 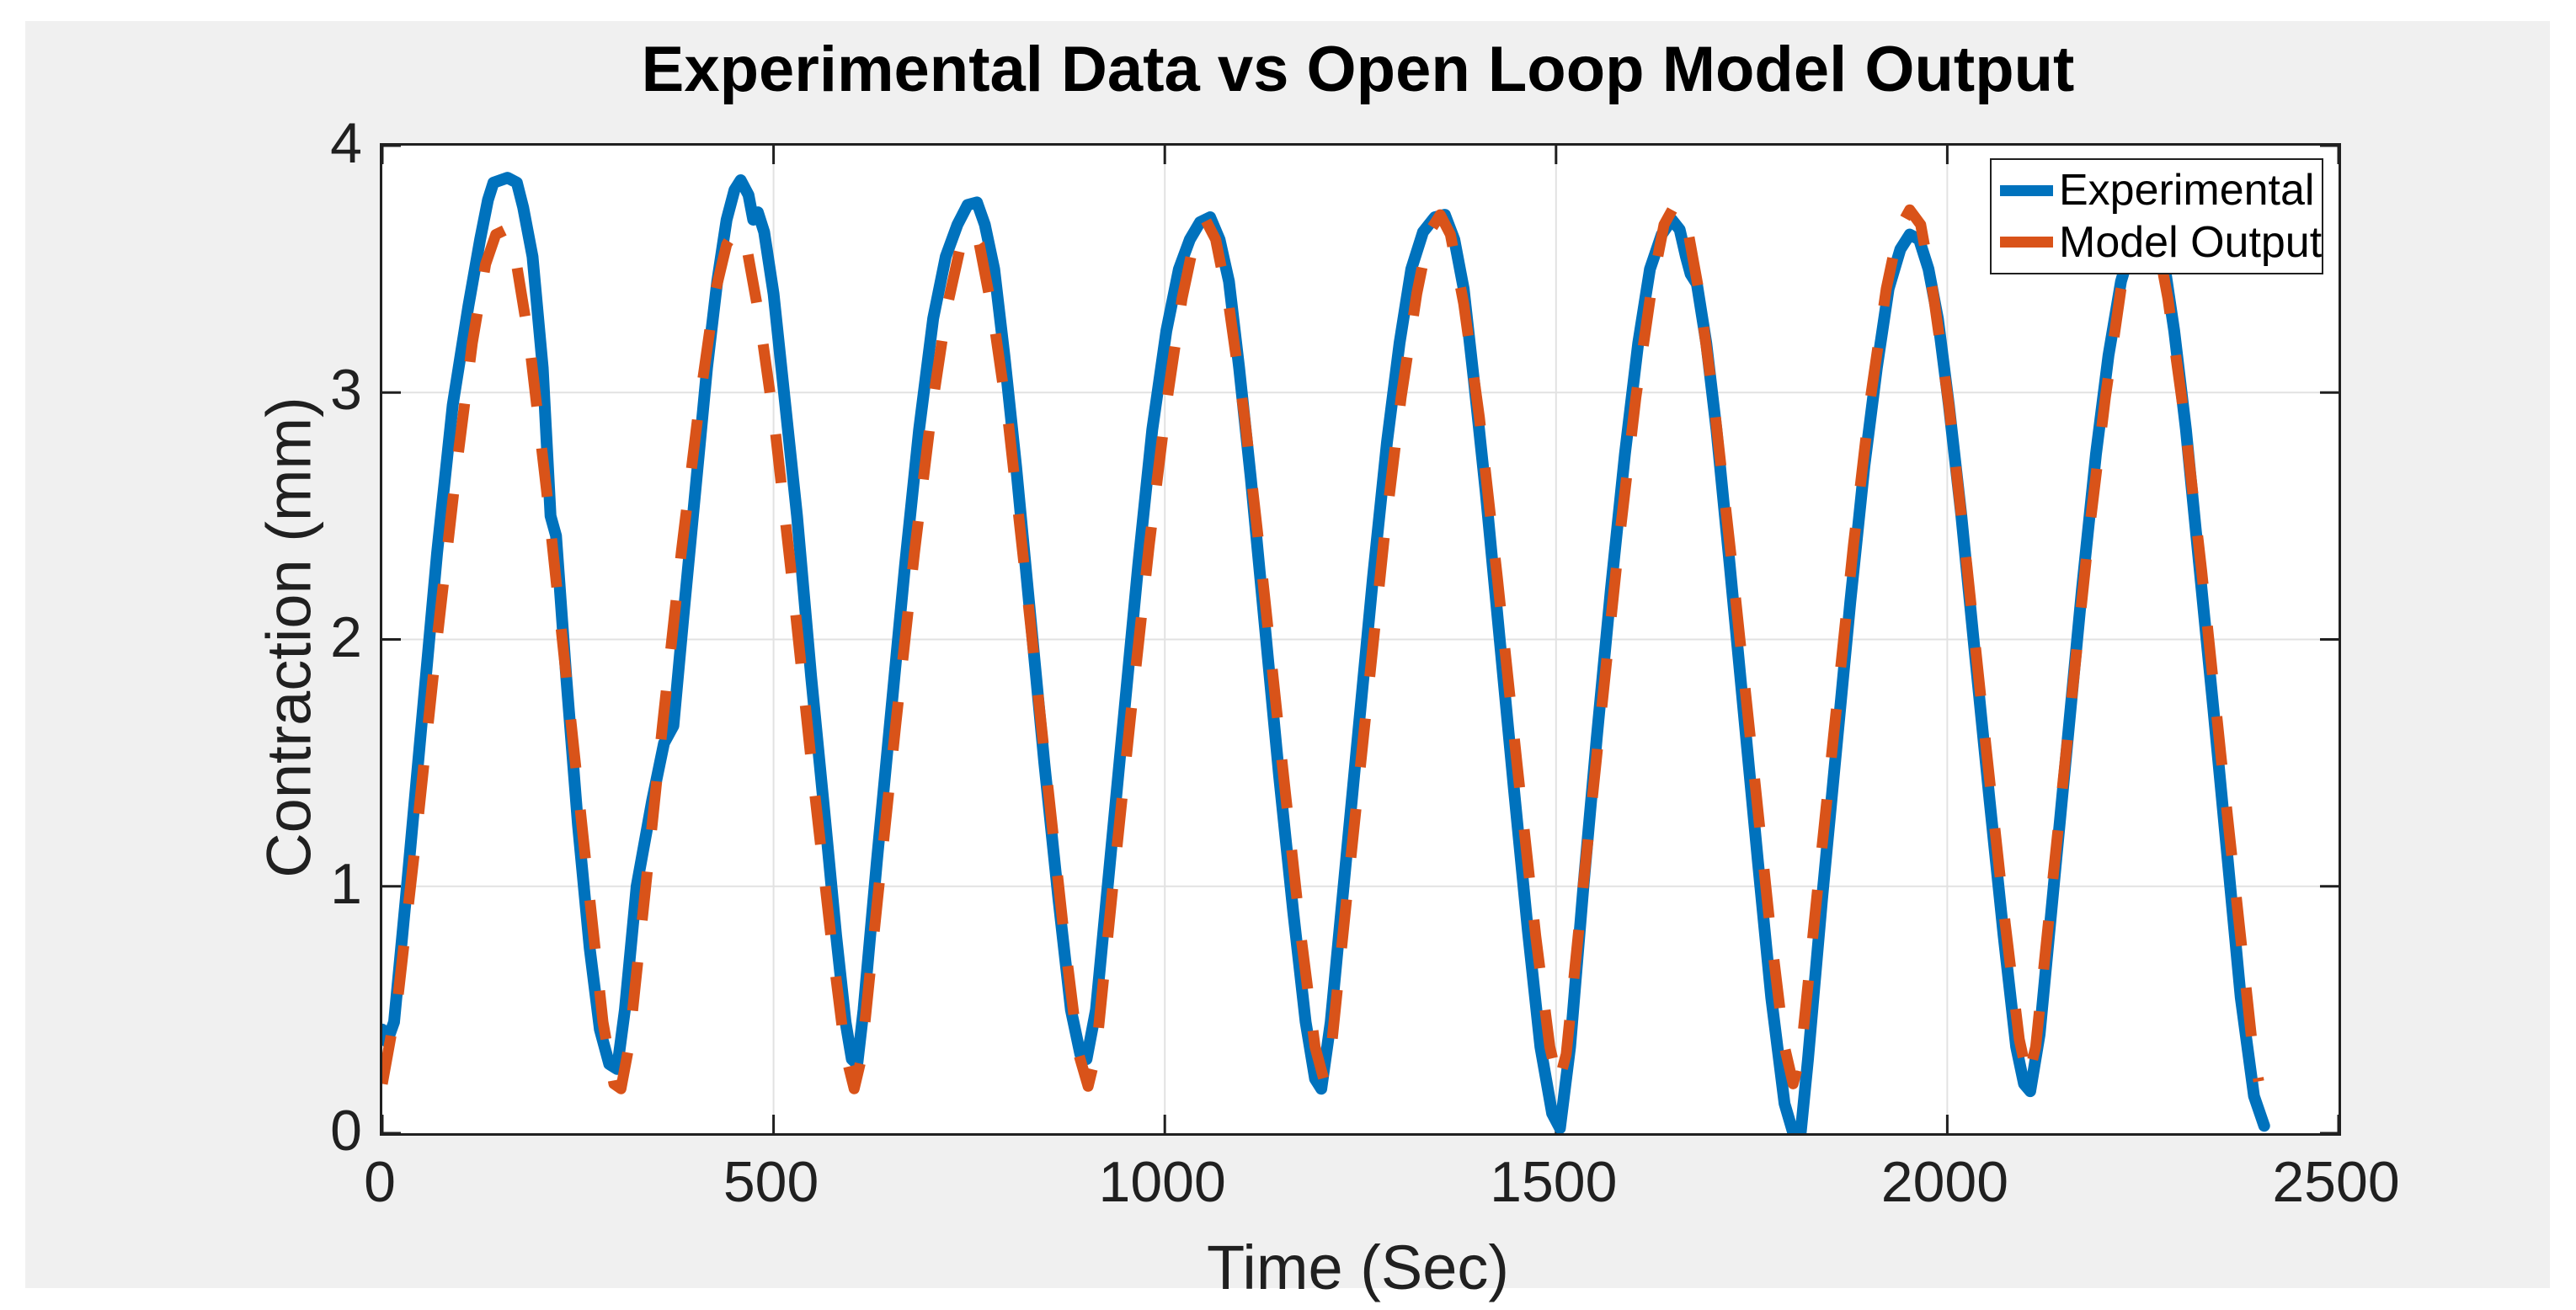 I want to click on x-tick-label: 2500, so click(x=2336, y=1182).